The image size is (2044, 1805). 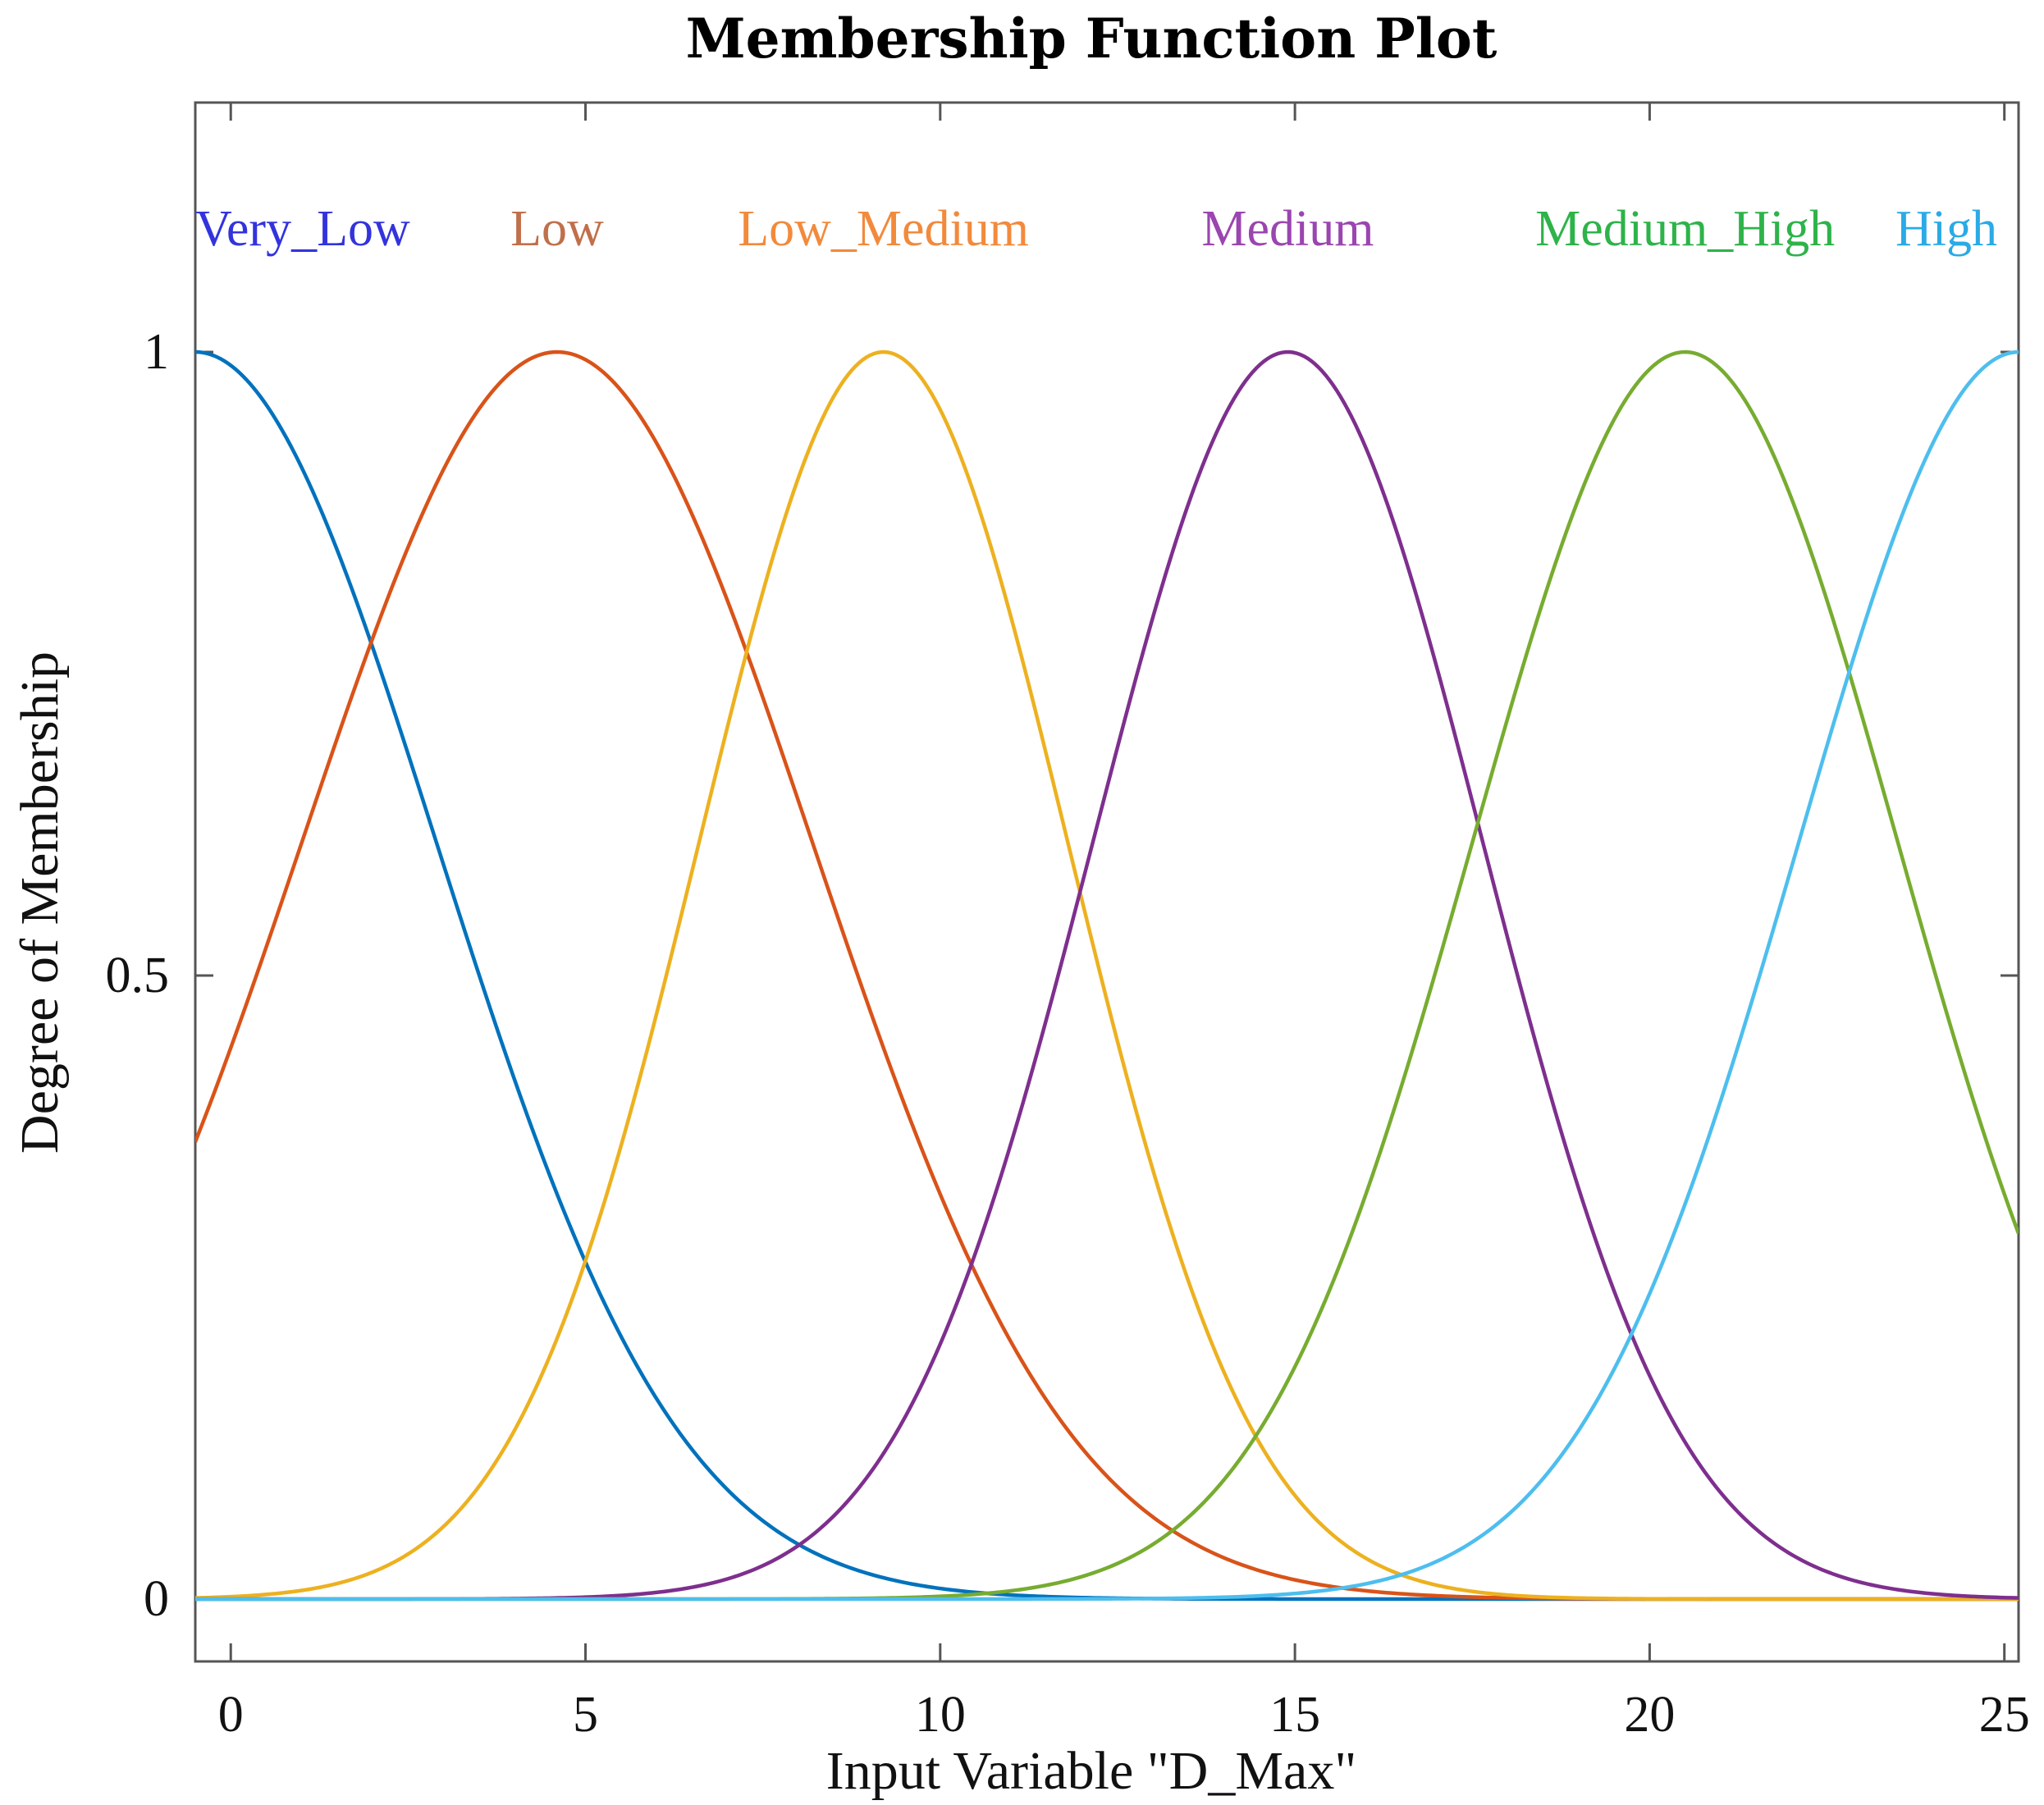 What do you see at coordinates (156, 1599) in the screenshot?
I see `y-tick-label-0: 0` at bounding box center [156, 1599].